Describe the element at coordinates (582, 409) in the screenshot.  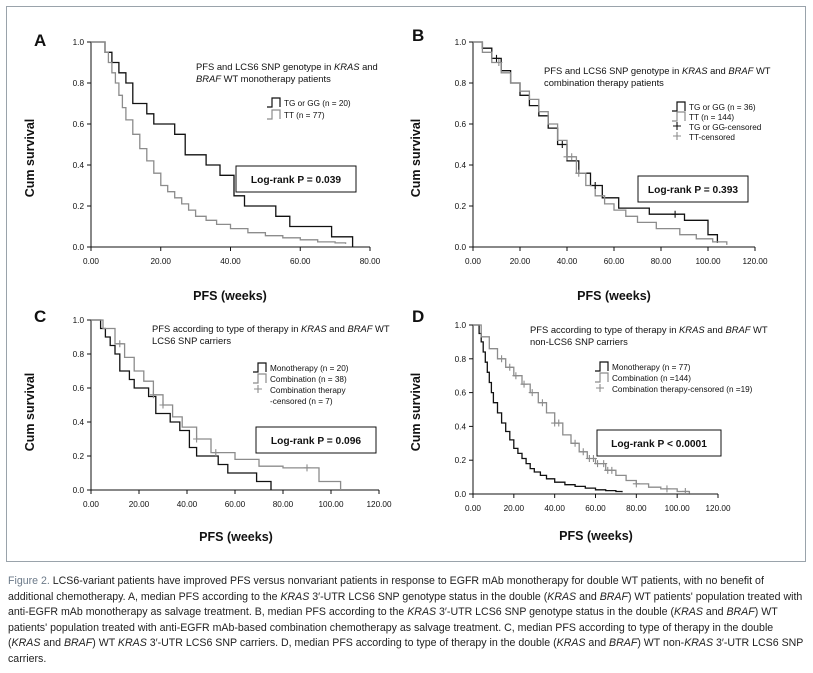
I see `survival-curve-secondary` at that location.